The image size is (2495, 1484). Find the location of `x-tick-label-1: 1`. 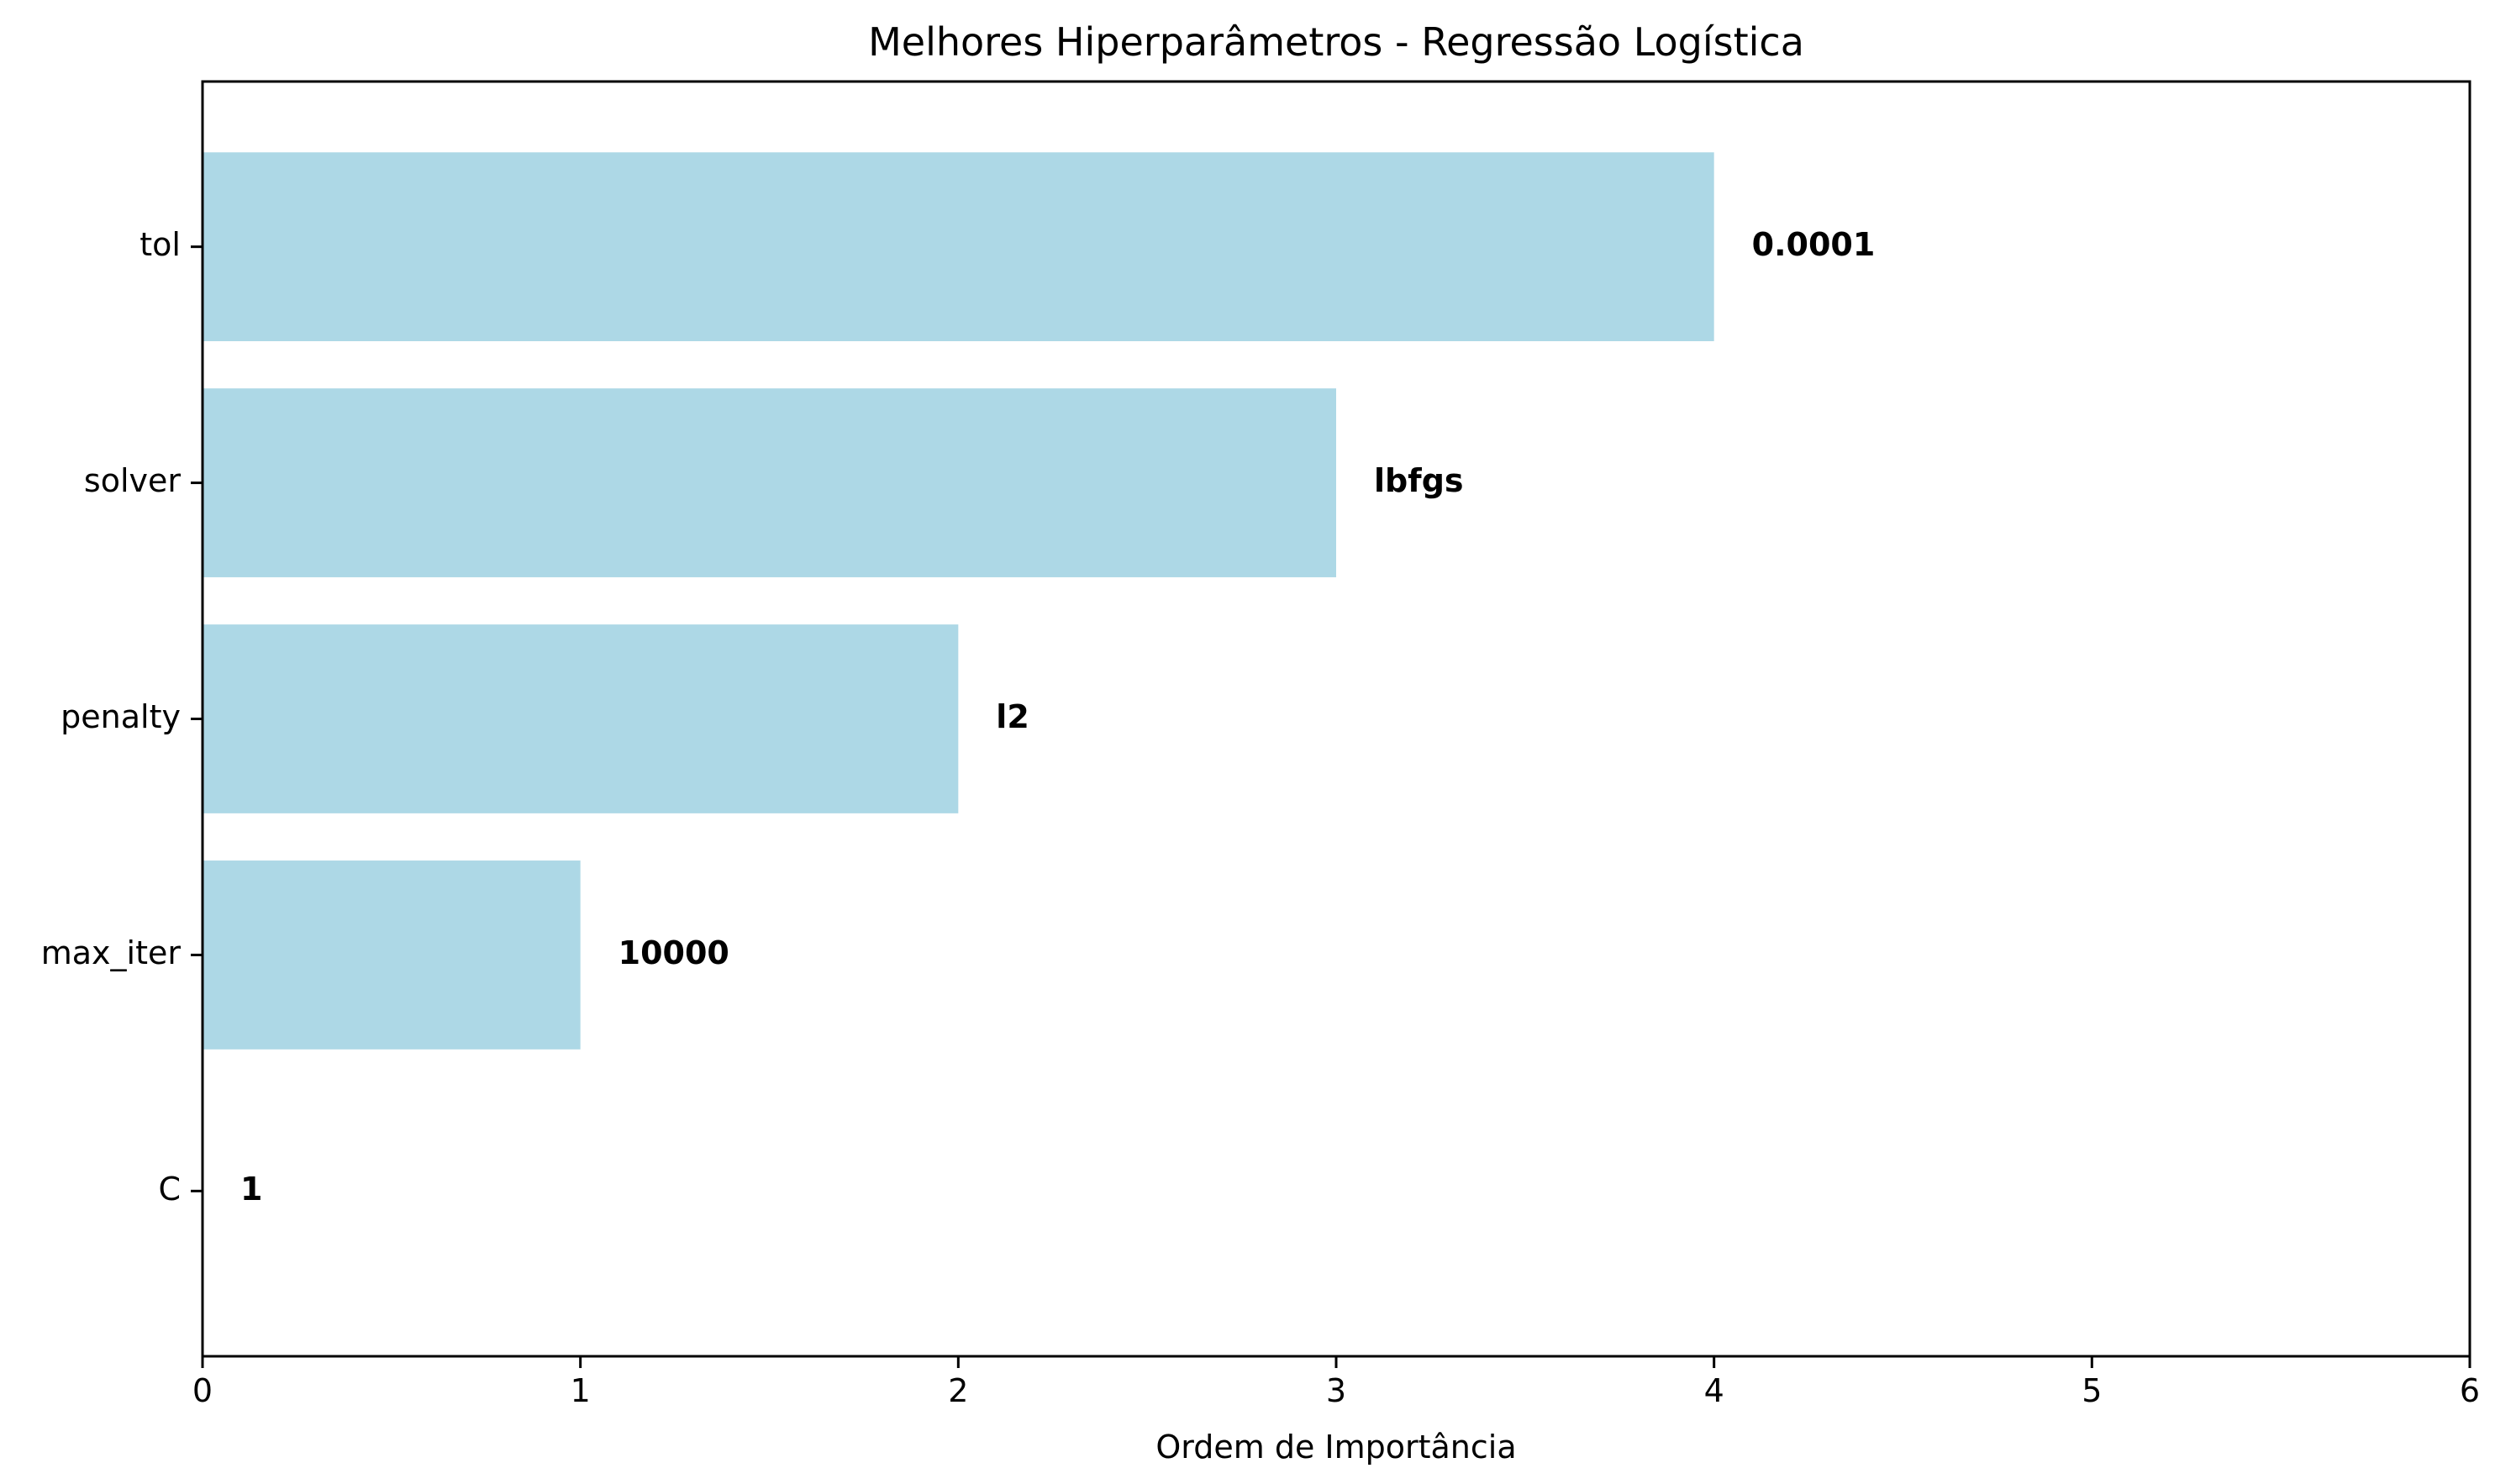

x-tick-label-1: 1 is located at coordinates (581, 1391).